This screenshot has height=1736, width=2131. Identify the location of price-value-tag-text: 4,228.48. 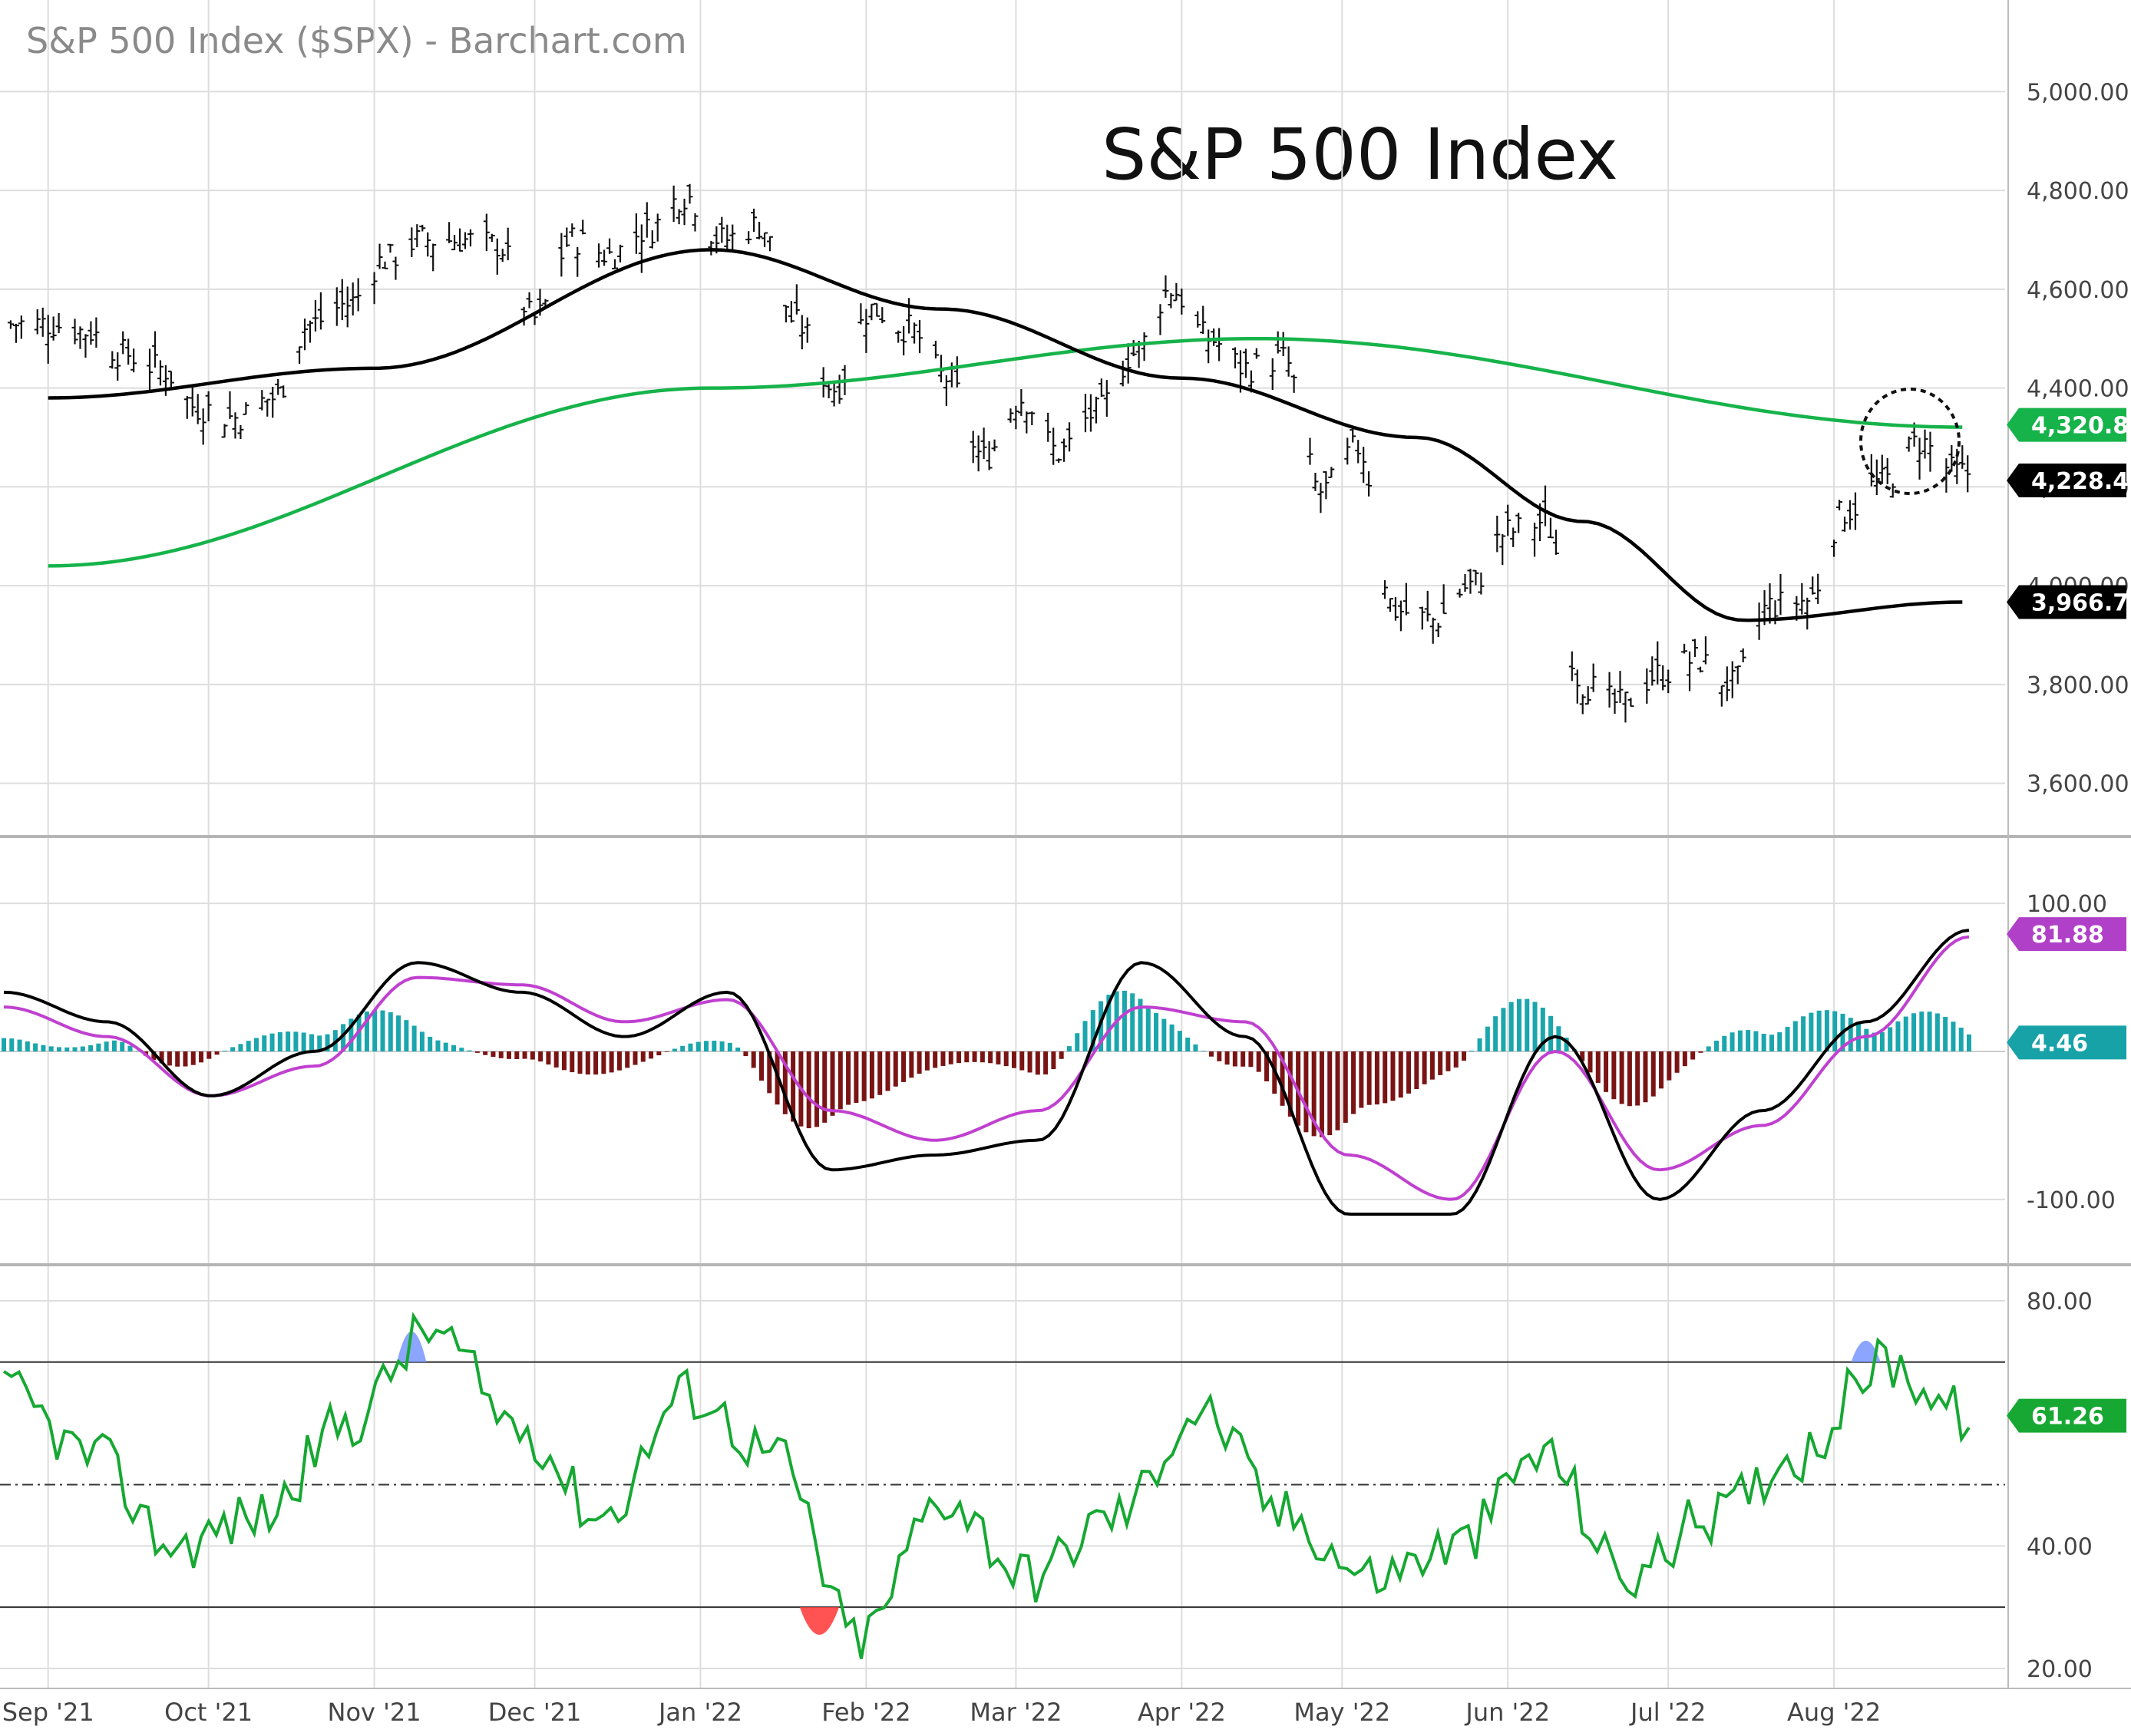
(2081, 482).